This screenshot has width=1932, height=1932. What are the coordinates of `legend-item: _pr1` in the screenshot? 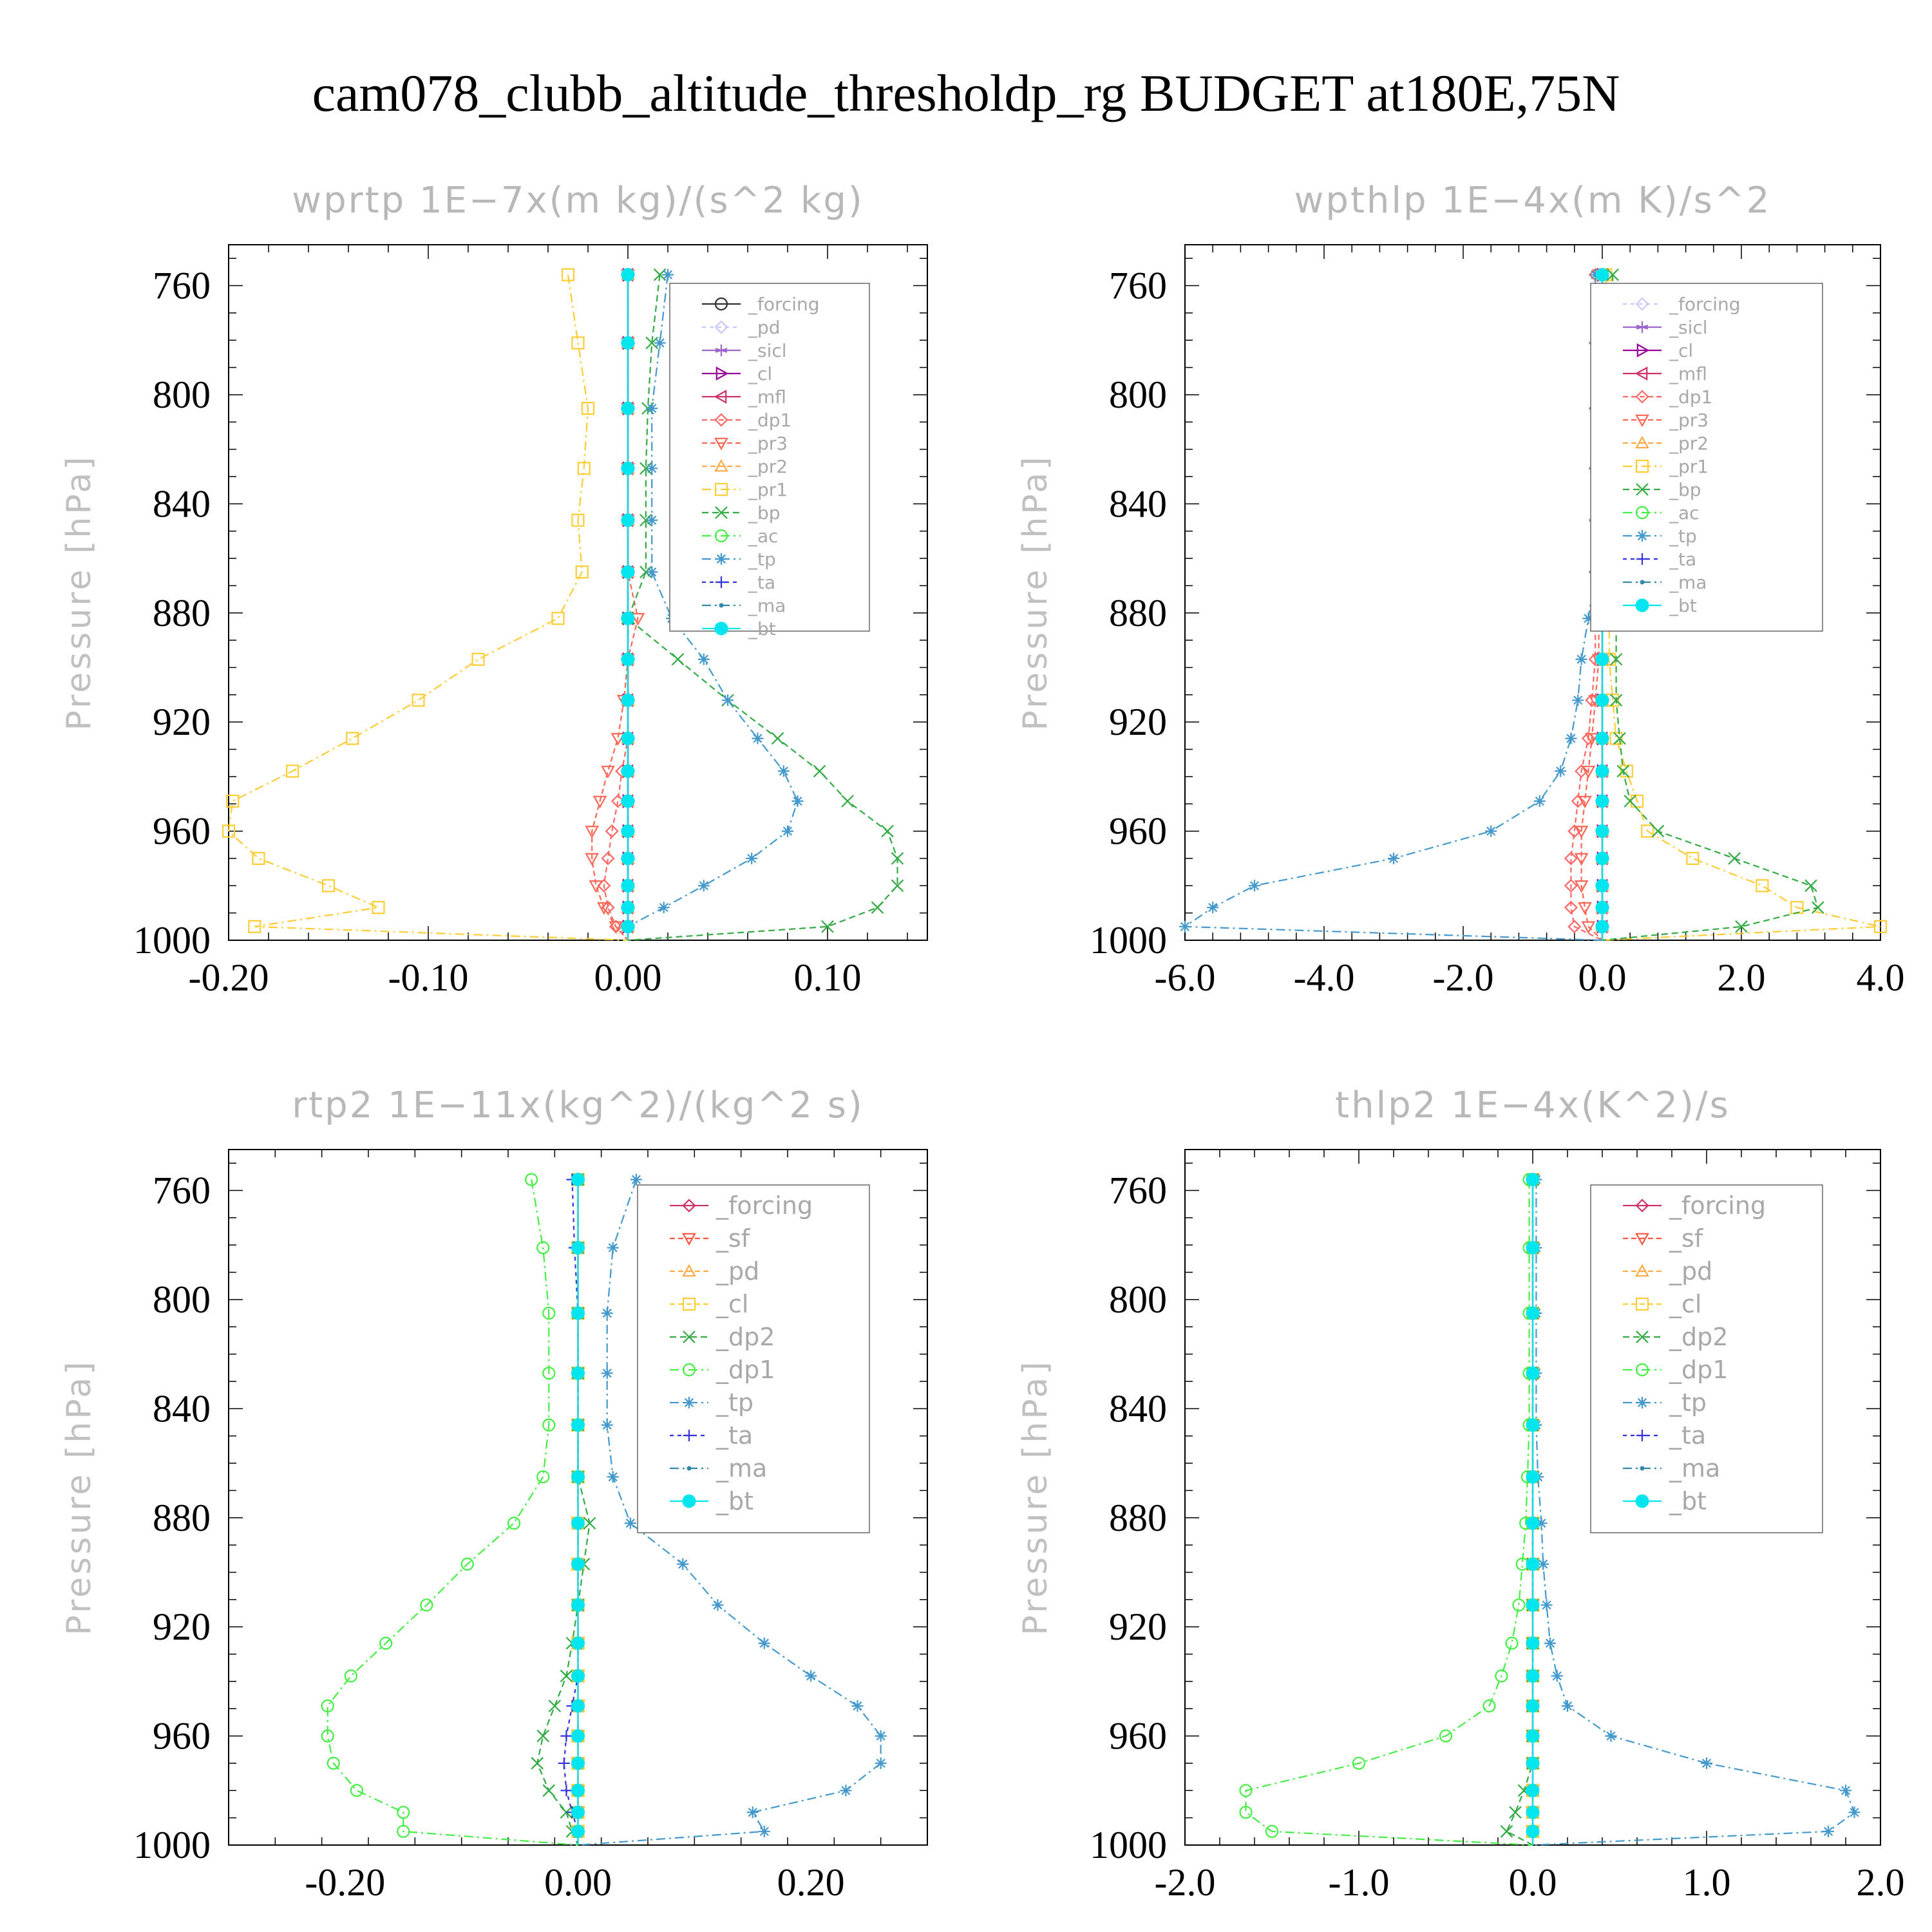 It's located at (745, 490).